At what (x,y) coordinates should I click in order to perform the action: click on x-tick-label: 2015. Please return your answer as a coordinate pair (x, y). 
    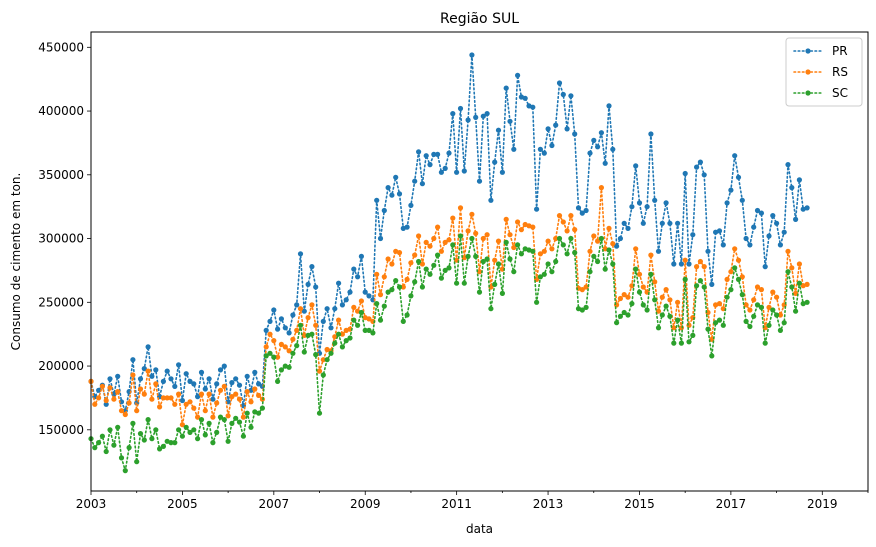
    Looking at the image, I should click on (639, 504).